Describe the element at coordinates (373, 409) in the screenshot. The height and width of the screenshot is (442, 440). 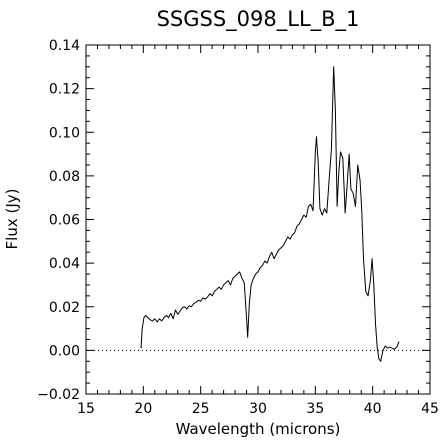
I see `x-tick-label: 40` at that location.